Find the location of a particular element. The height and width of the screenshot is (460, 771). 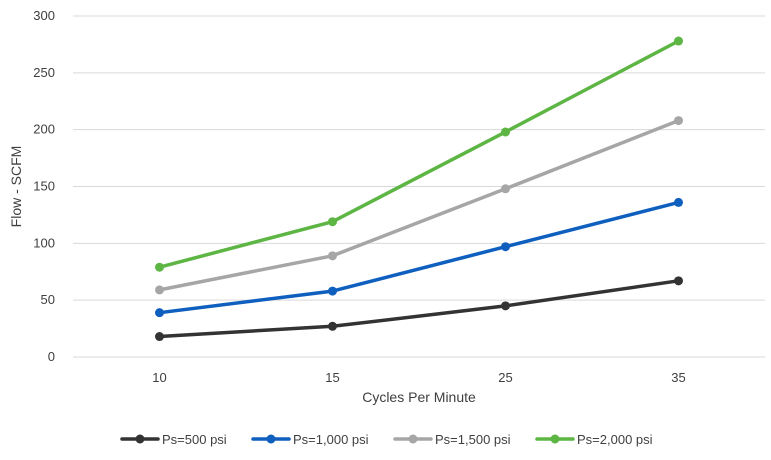

x-tick-label: 25 is located at coordinates (505, 377).